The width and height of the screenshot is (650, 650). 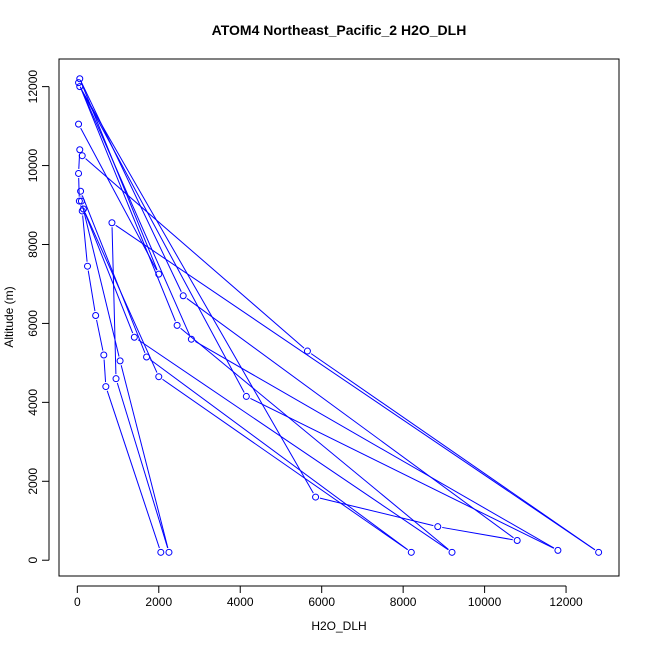 I want to click on y-tick-label: 4000, so click(x=33, y=402).